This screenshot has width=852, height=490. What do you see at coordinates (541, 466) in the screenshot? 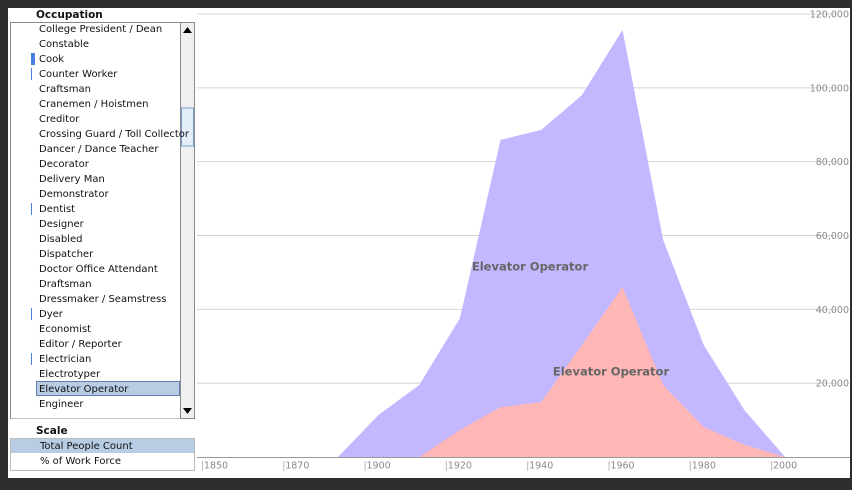
I see `x-tick-label: 1940` at bounding box center [541, 466].